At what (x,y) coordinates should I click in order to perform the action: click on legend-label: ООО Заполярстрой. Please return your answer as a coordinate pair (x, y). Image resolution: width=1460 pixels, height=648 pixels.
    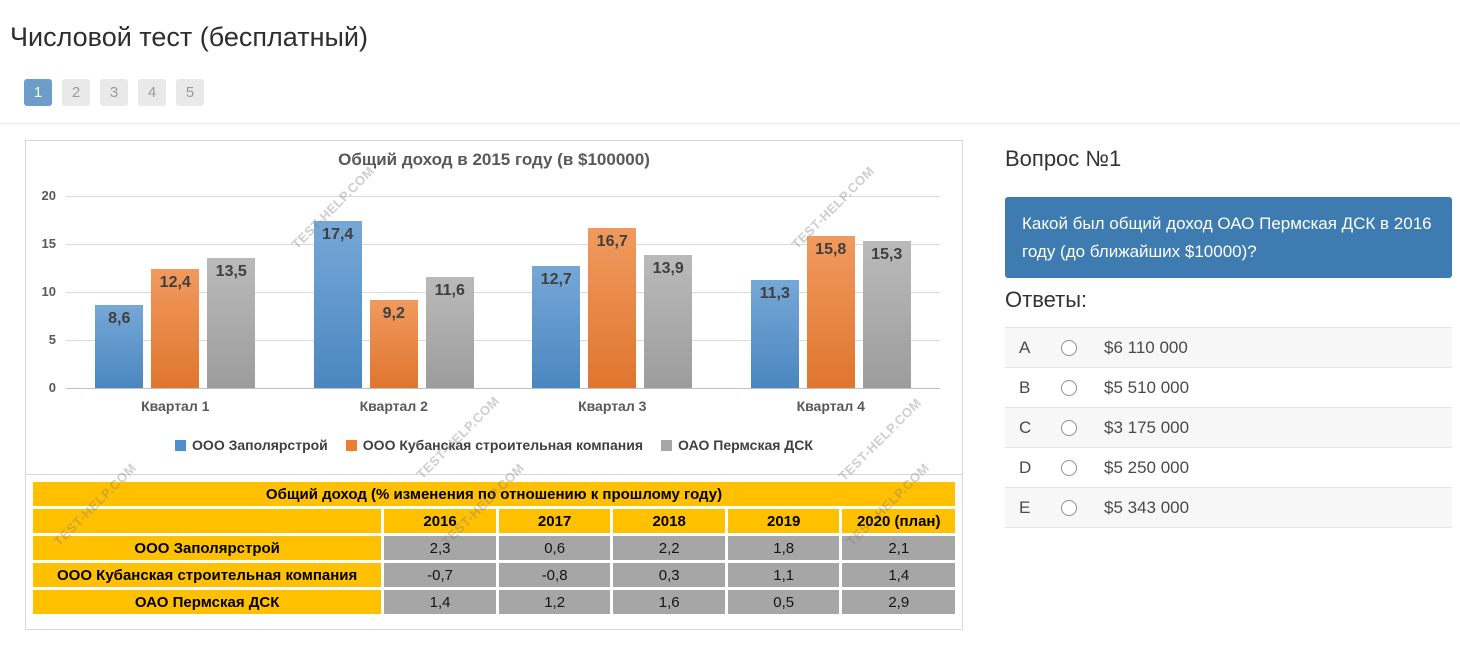
    Looking at the image, I should click on (260, 445).